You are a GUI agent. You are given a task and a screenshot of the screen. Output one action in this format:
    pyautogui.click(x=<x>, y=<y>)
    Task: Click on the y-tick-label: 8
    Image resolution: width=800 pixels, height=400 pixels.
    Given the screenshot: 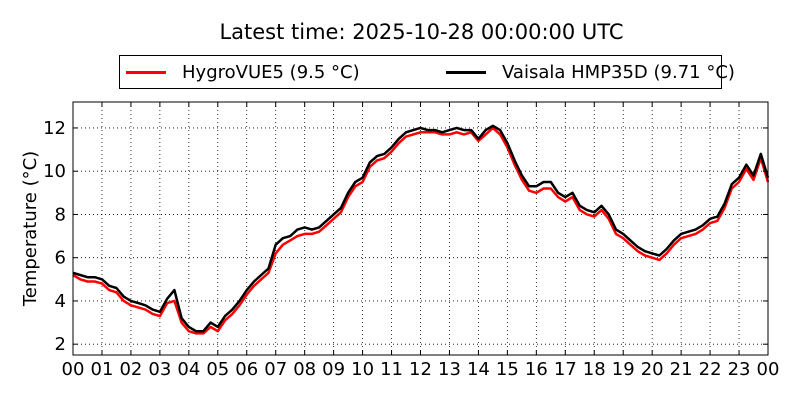 What is the action you would take?
    pyautogui.click(x=60, y=214)
    